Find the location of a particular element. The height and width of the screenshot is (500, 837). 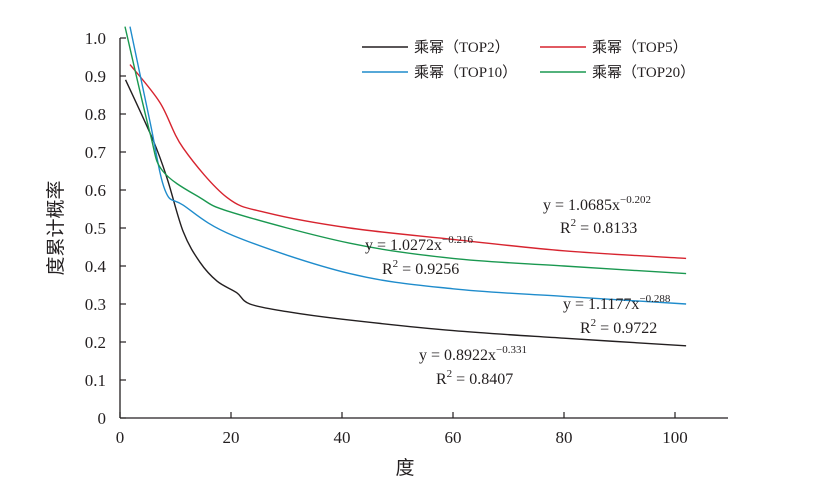

fit-r-squared: R2 = 0.9722 is located at coordinates (618, 327).